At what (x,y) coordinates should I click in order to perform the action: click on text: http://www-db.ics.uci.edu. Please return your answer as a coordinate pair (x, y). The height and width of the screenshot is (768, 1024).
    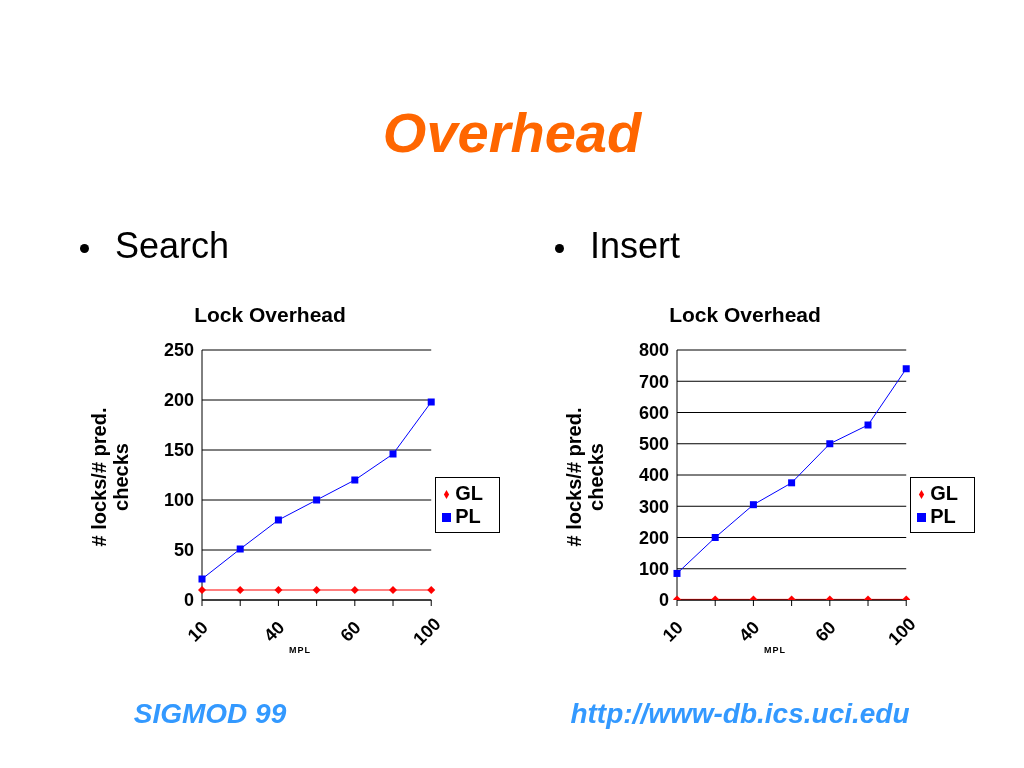
    Looking at the image, I should click on (740, 714).